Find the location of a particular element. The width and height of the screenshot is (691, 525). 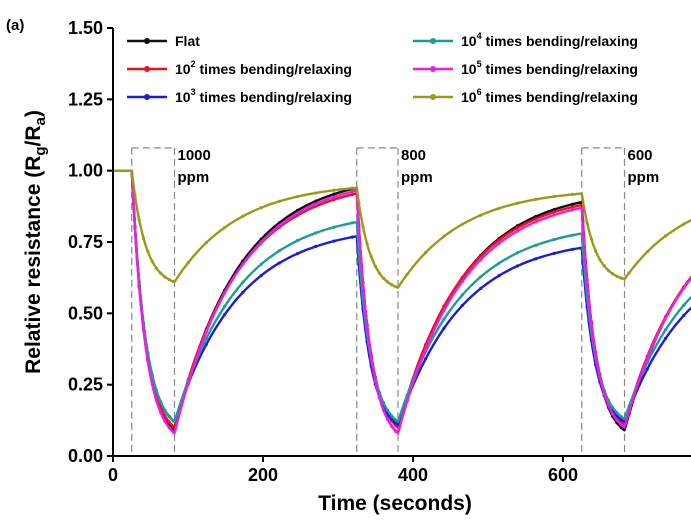

x-tick-label: 400 is located at coordinates (413, 475).